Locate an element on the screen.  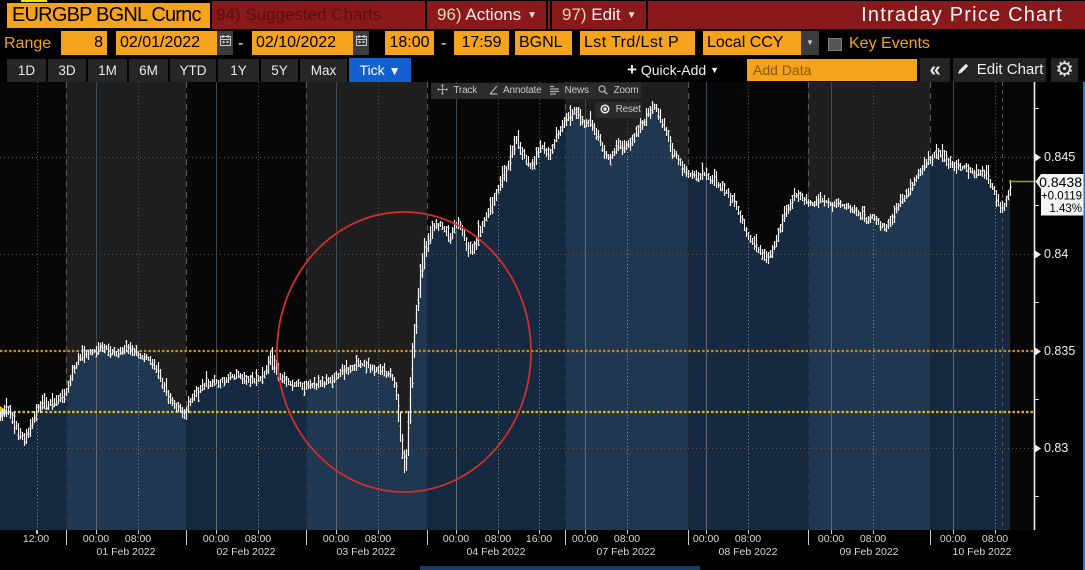
svg-text: 09 Feb 2022 is located at coordinates (869, 552).